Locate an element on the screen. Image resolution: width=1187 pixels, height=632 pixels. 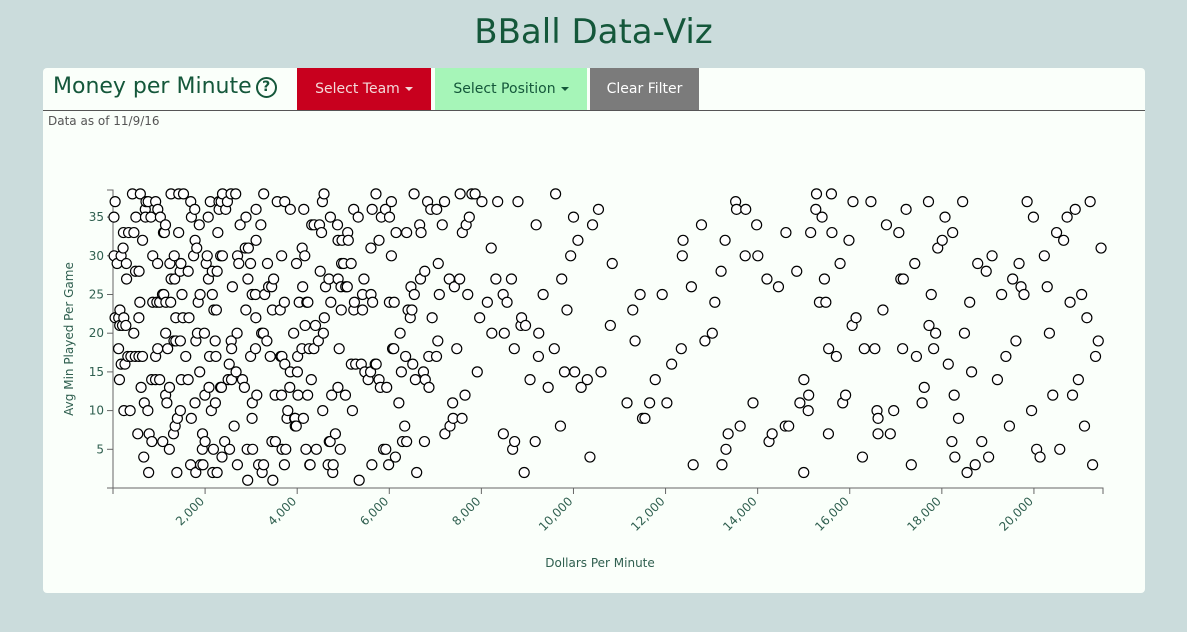
select-team-button: Select Team is located at coordinates (364, 89).